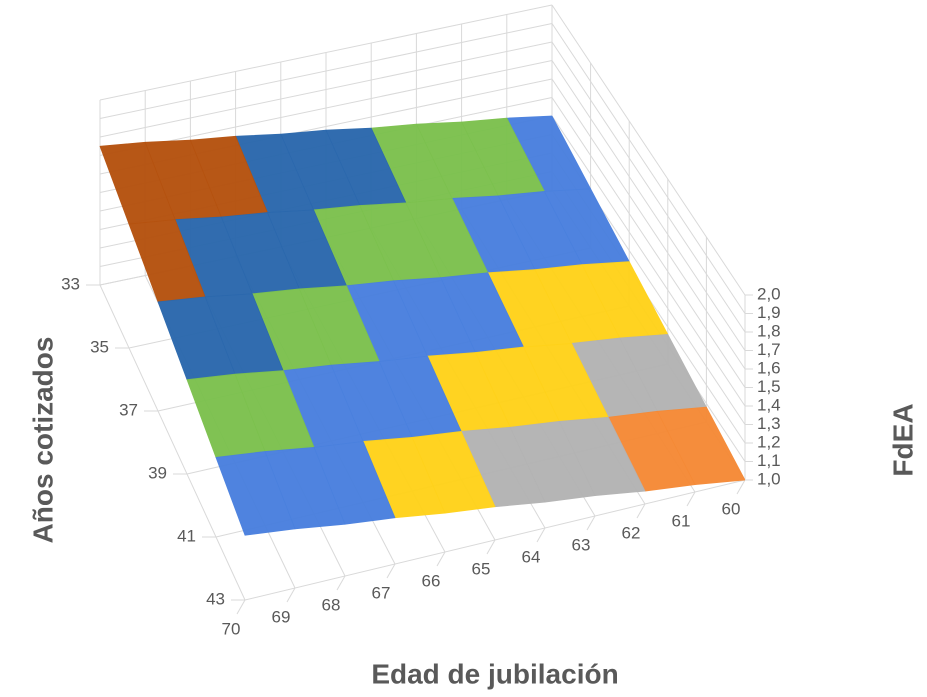  What do you see at coordinates (581, 544) in the screenshot?
I see `x-tick-label: 63` at bounding box center [581, 544].